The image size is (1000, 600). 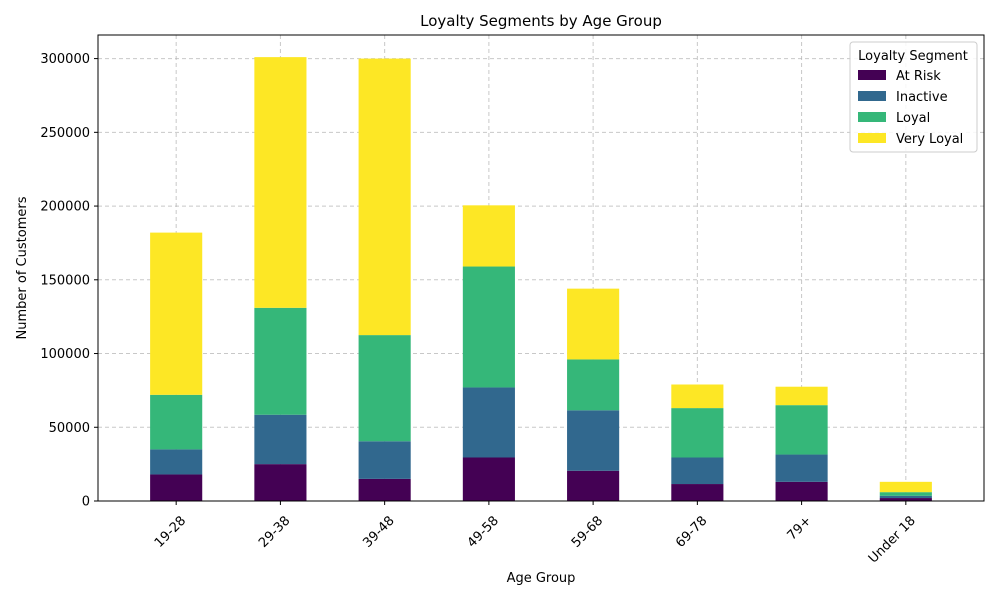 What do you see at coordinates (65, 354) in the screenshot?
I see `y-tick-label: 100000` at bounding box center [65, 354].